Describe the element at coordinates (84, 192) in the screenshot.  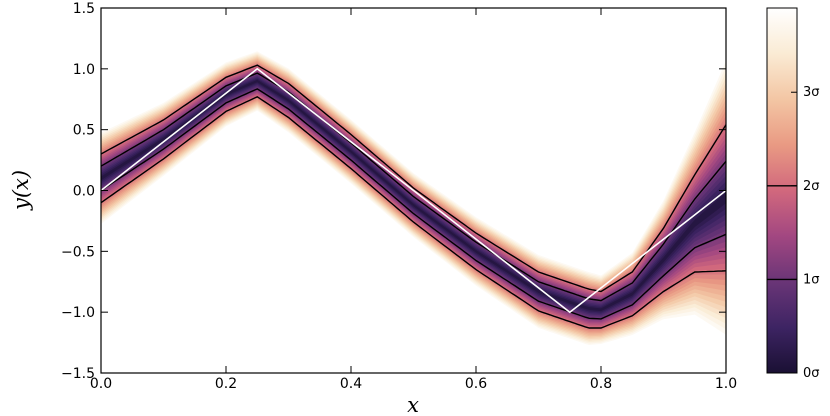
I see `y-tick-label: 0.0` at that location.